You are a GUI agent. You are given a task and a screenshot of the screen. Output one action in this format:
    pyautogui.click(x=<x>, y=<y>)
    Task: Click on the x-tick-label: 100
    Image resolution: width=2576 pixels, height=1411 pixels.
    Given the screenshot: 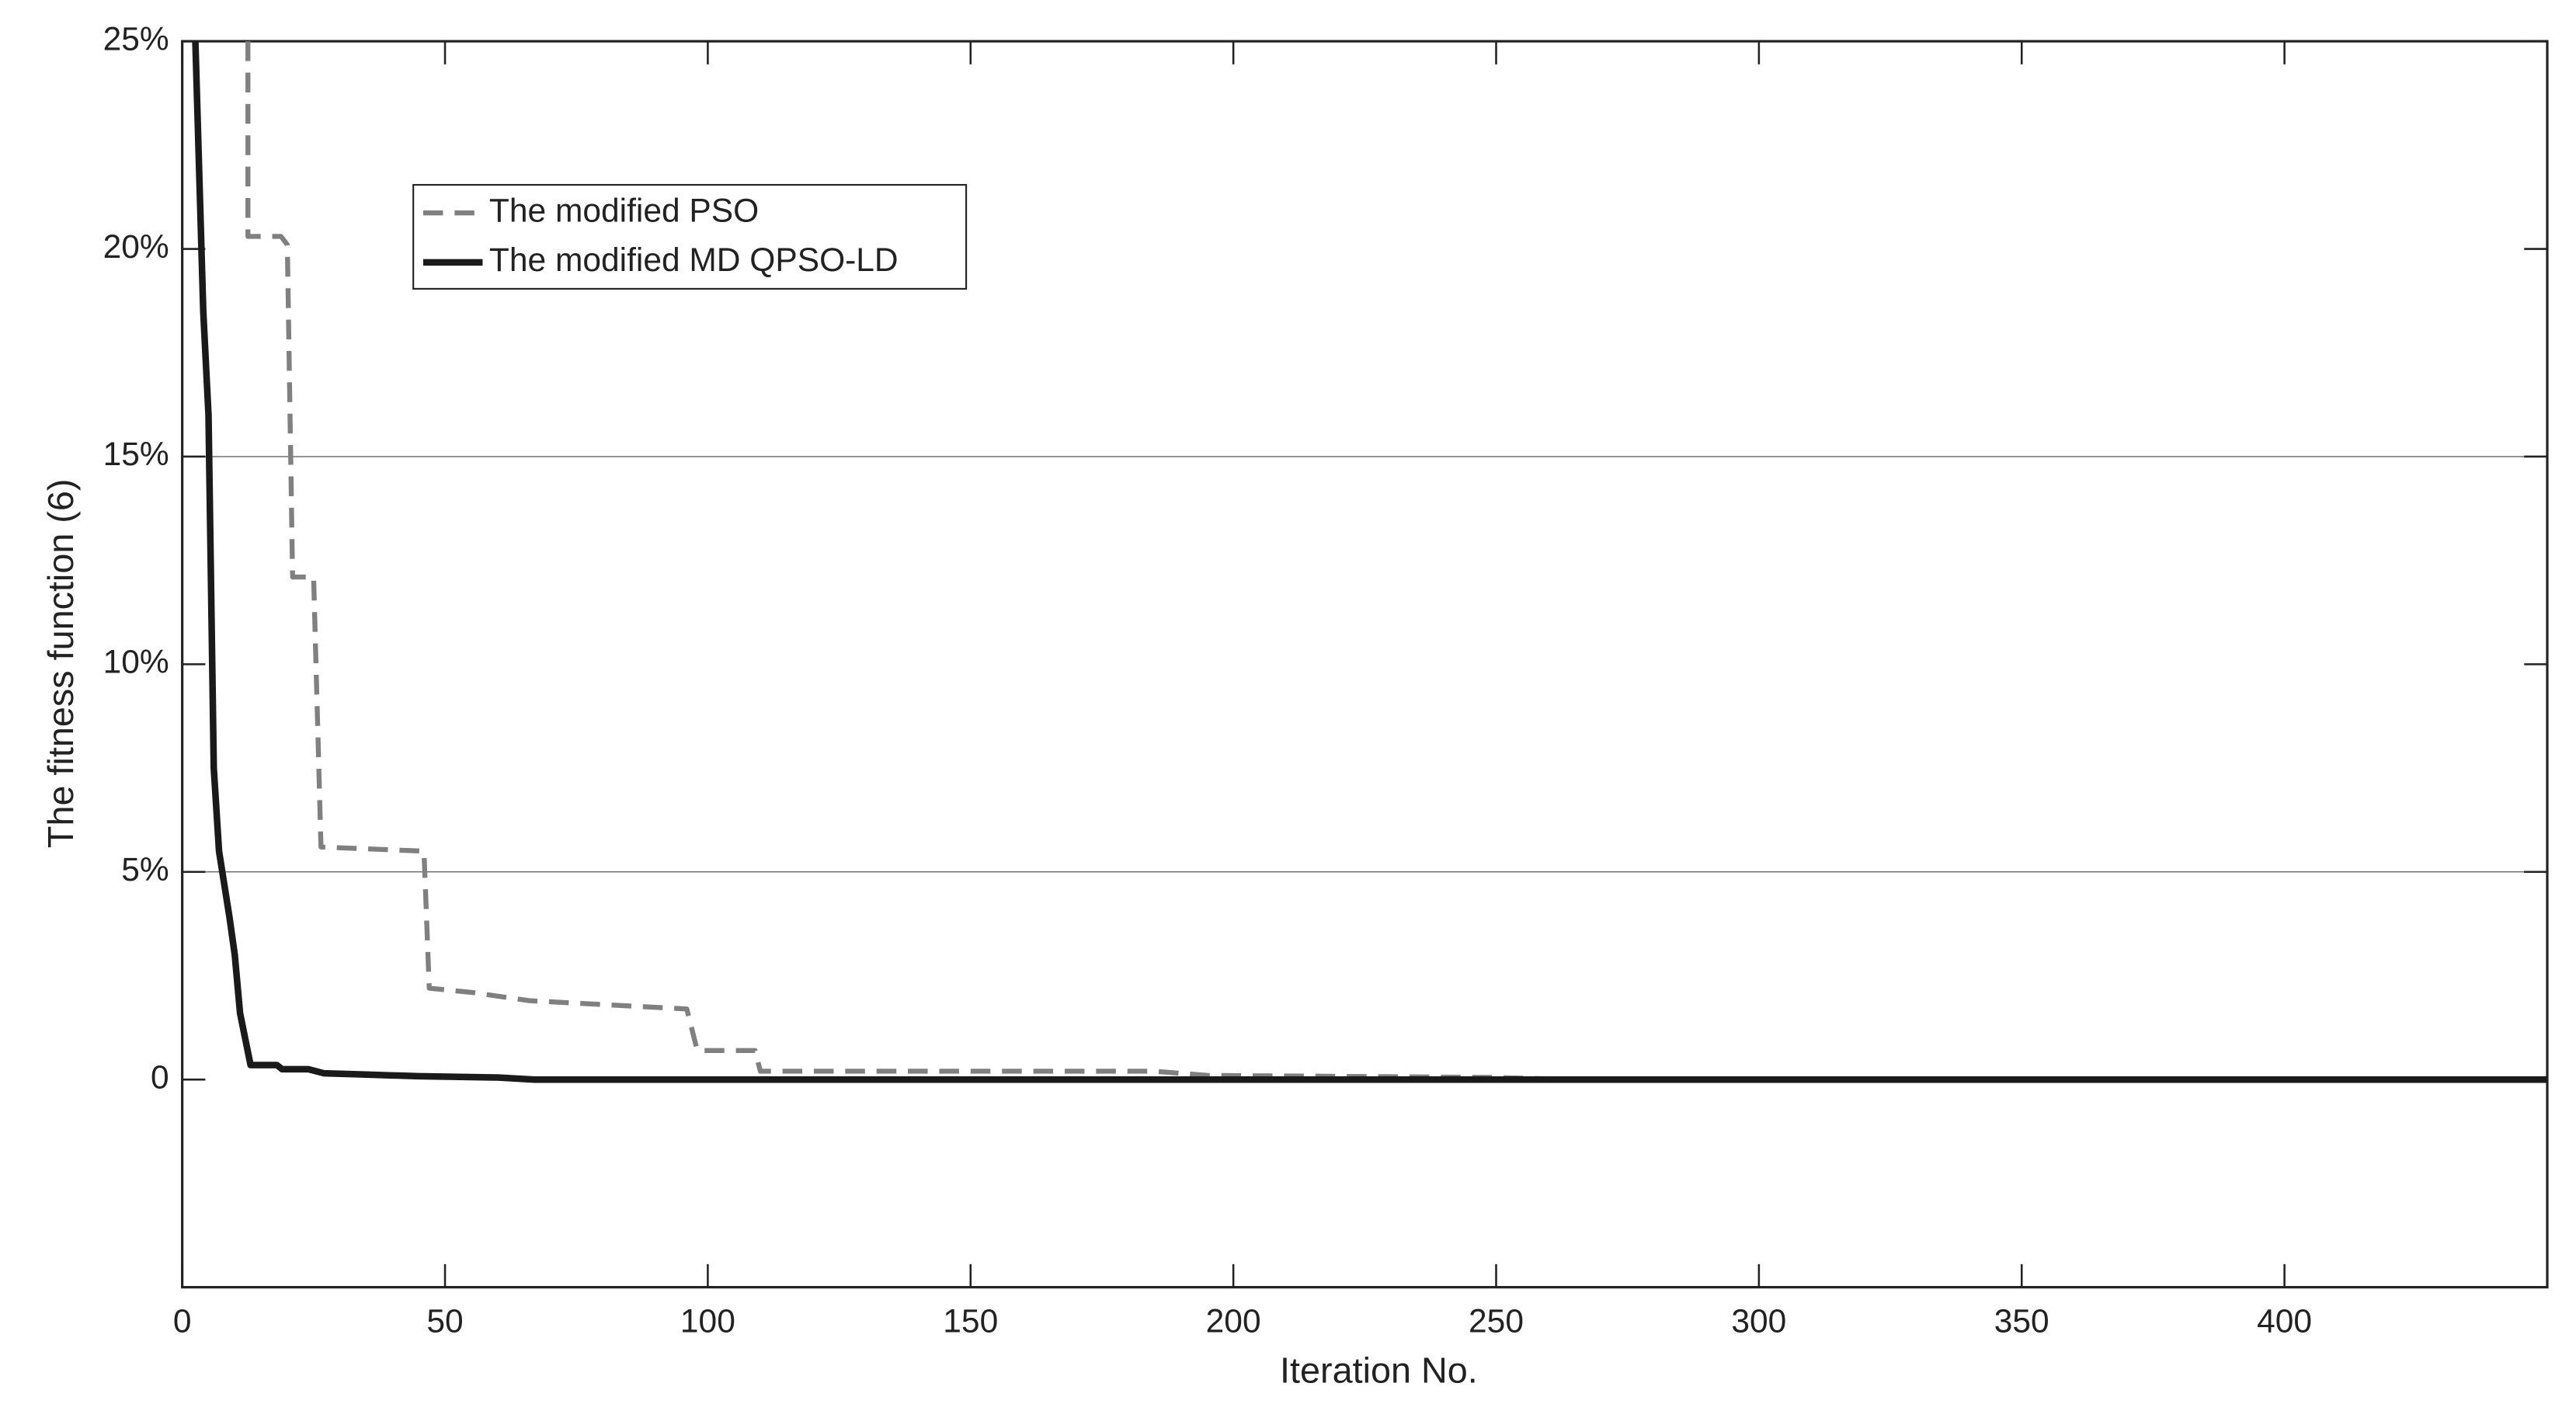 What is the action you would take?
    pyautogui.click(x=707, y=1322)
    